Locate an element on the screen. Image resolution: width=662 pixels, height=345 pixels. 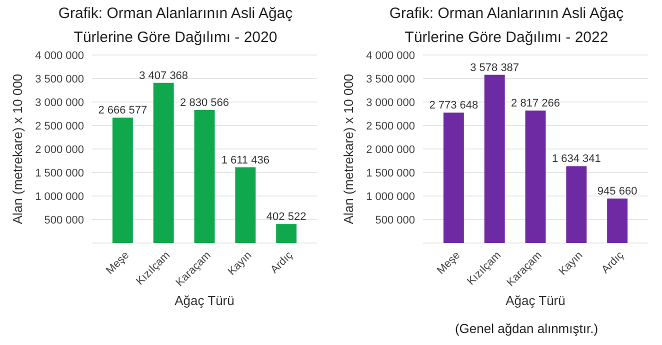
data-label: 2 830 566 is located at coordinates (204, 102).